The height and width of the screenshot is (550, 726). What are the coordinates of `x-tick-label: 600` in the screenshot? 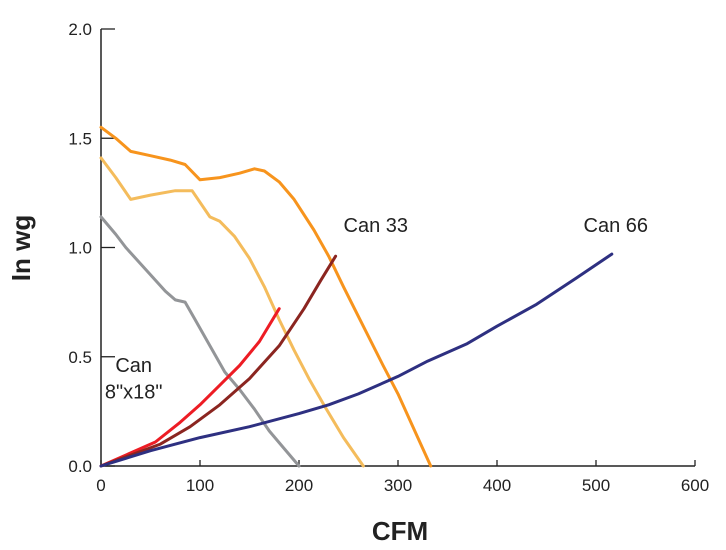 It's located at (695, 485).